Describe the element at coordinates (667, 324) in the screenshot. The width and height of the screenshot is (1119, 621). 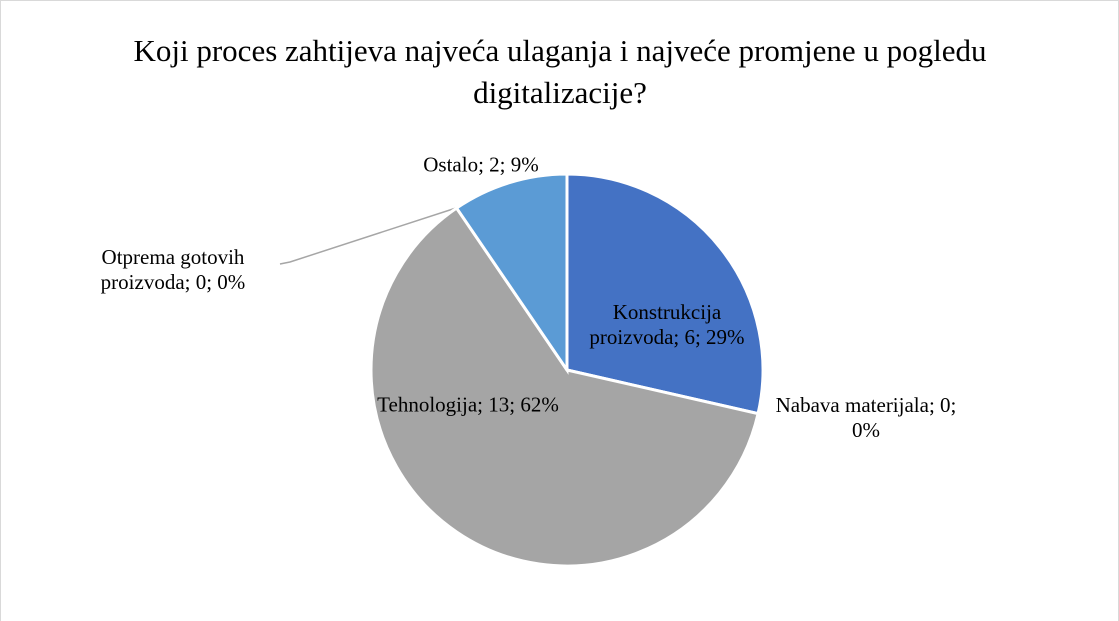
I see `data-label: Konstrukcija proizvoda; 6; 29%` at that location.